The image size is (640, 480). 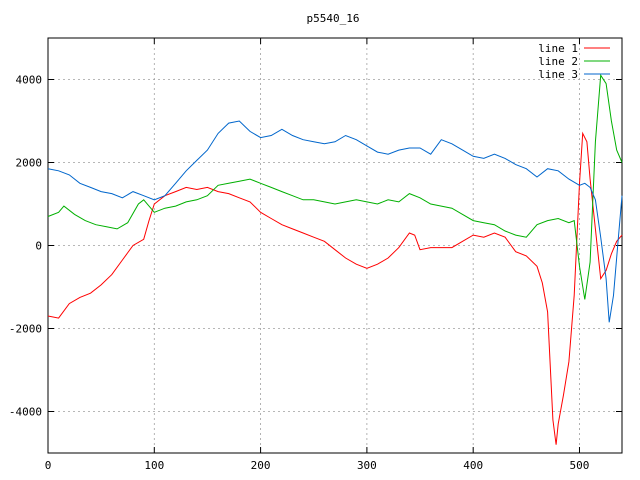 What do you see at coordinates (29, 80) in the screenshot?
I see `y-tick-label: 4000` at bounding box center [29, 80].